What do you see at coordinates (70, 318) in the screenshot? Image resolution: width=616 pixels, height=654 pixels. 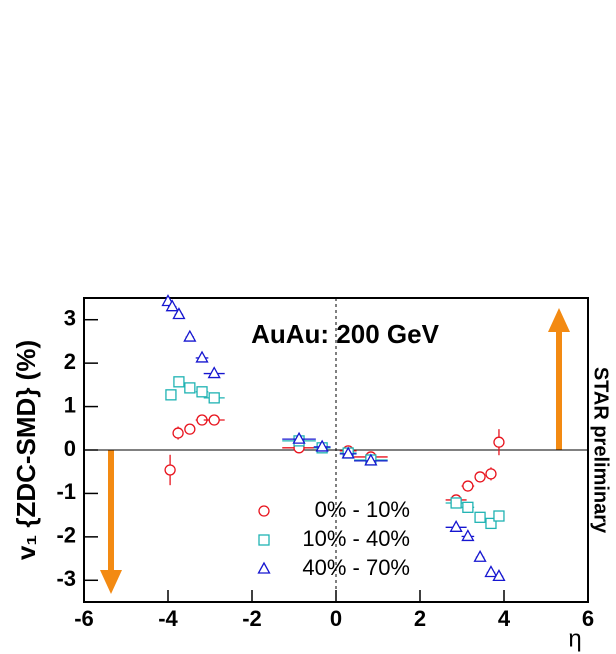 I see `y-tick-label: 3` at bounding box center [70, 318].